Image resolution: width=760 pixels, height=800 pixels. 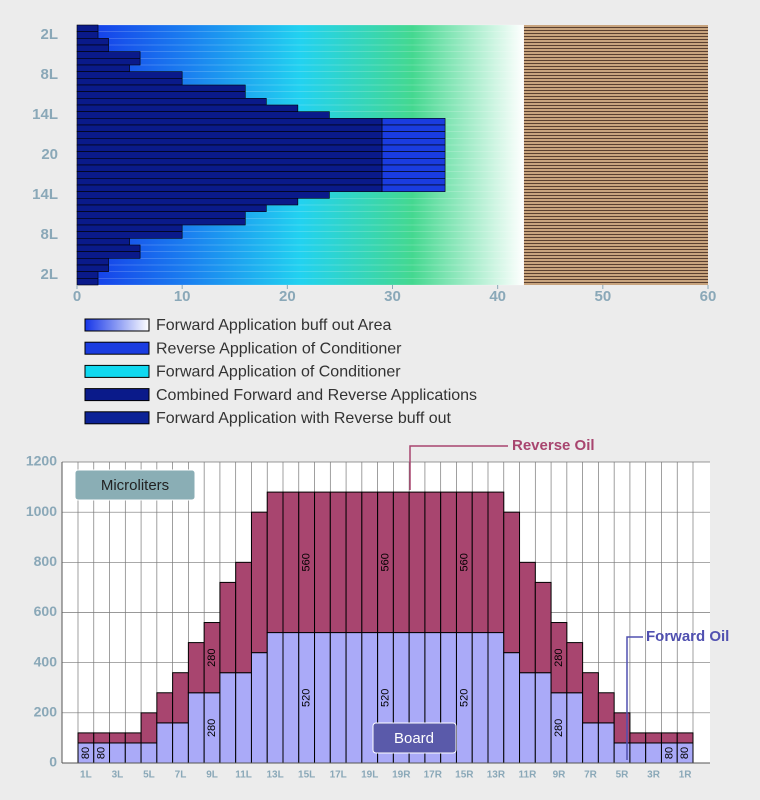 I want to click on x-tick-label: 15L, so click(x=306, y=775).